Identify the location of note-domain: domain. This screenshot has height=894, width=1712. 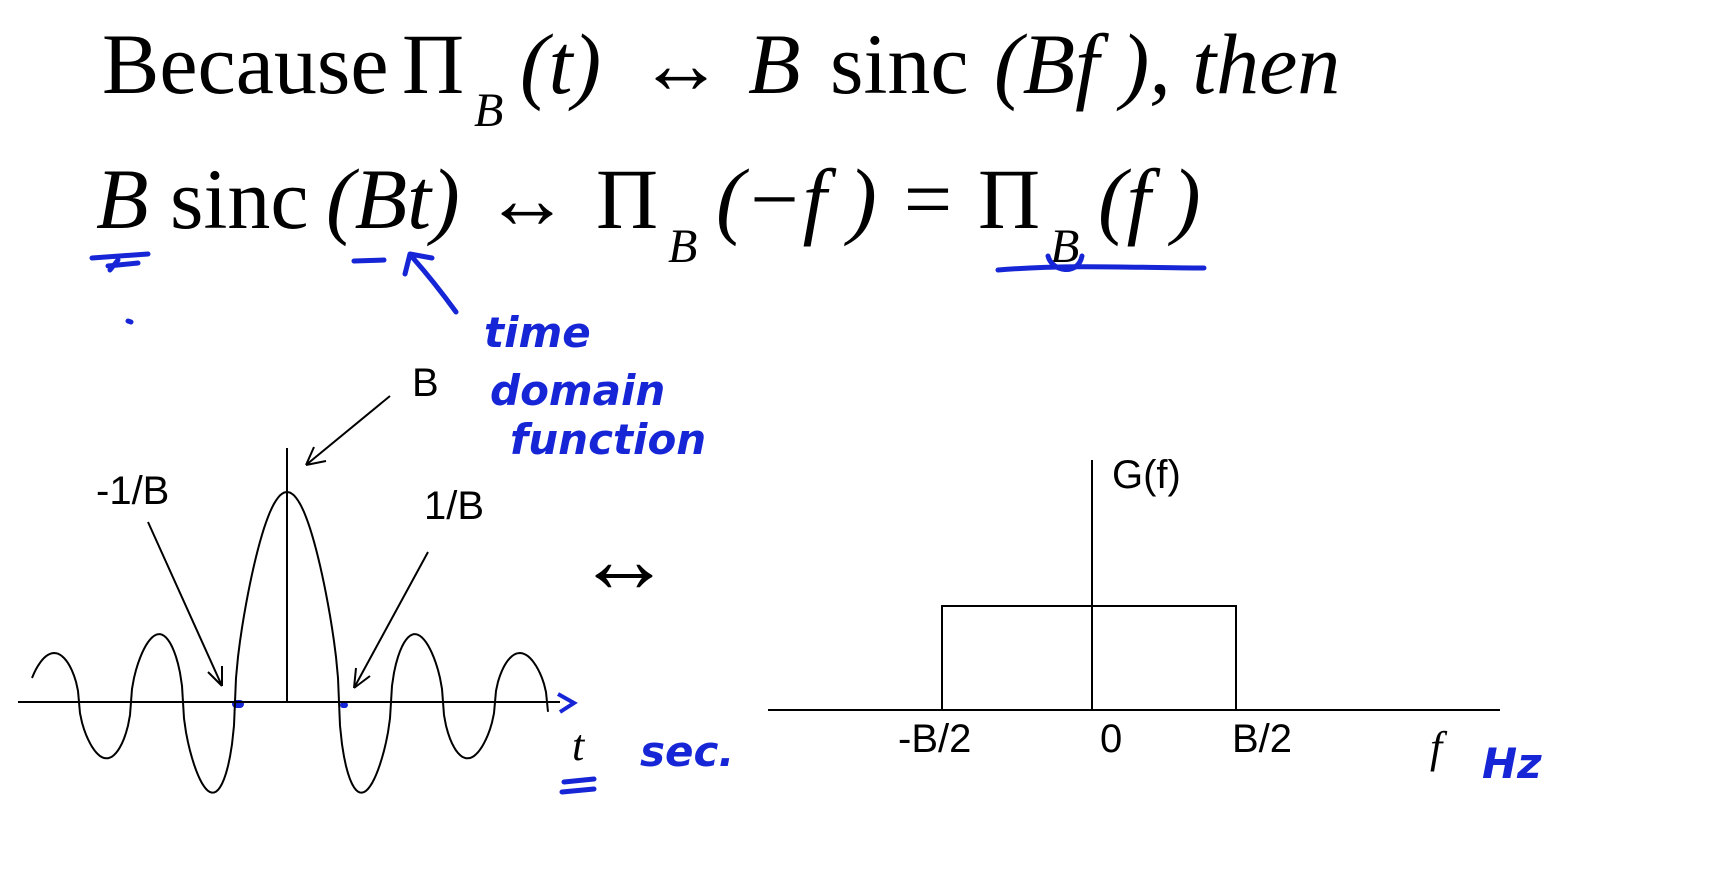
(577, 390).